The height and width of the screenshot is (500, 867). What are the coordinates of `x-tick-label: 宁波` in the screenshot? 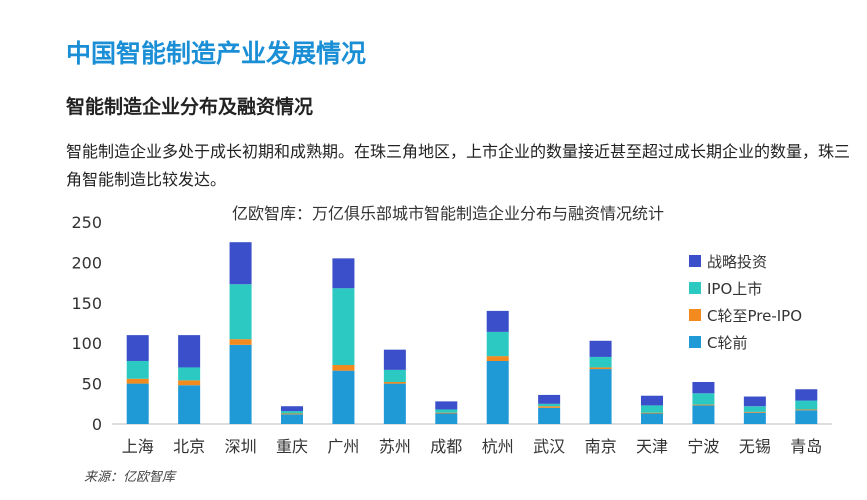 It's located at (703, 446).